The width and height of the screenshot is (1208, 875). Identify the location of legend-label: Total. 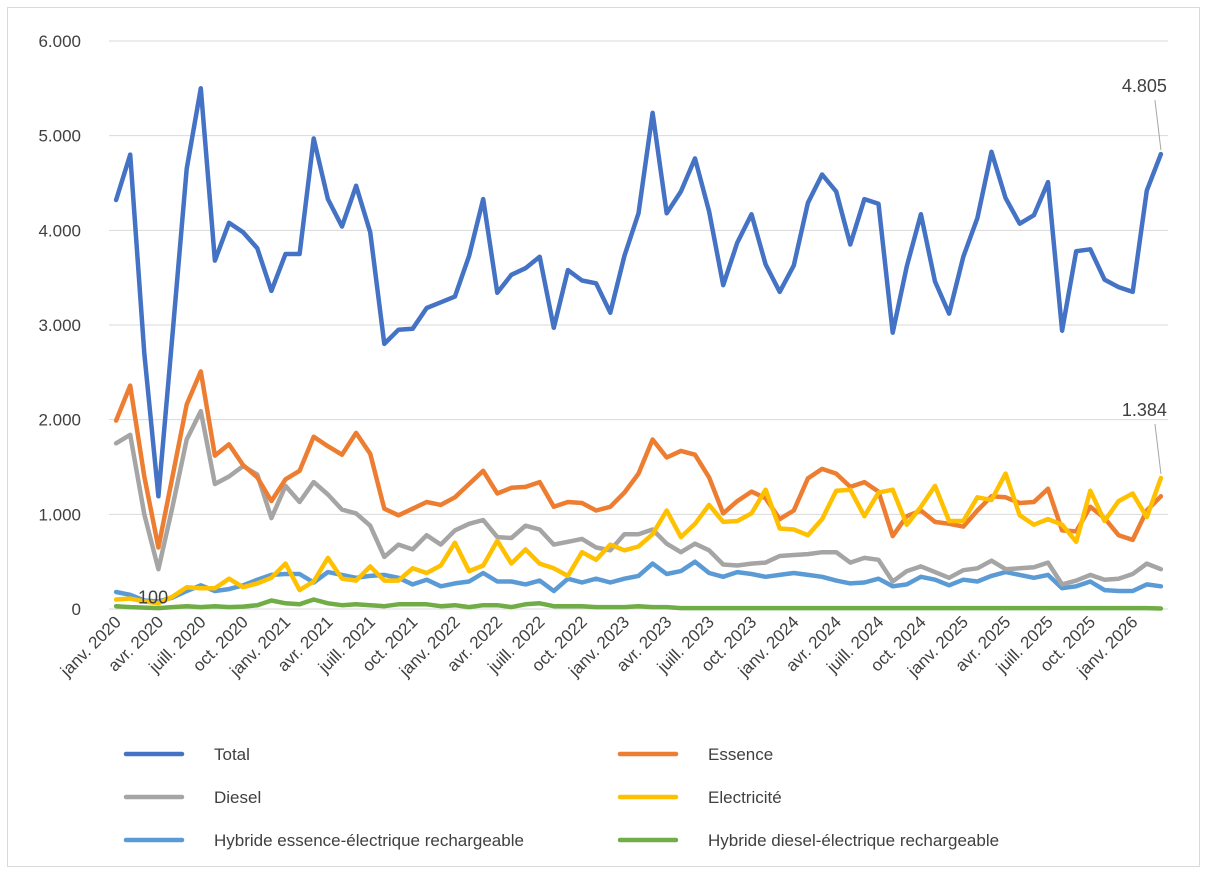
(232, 754).